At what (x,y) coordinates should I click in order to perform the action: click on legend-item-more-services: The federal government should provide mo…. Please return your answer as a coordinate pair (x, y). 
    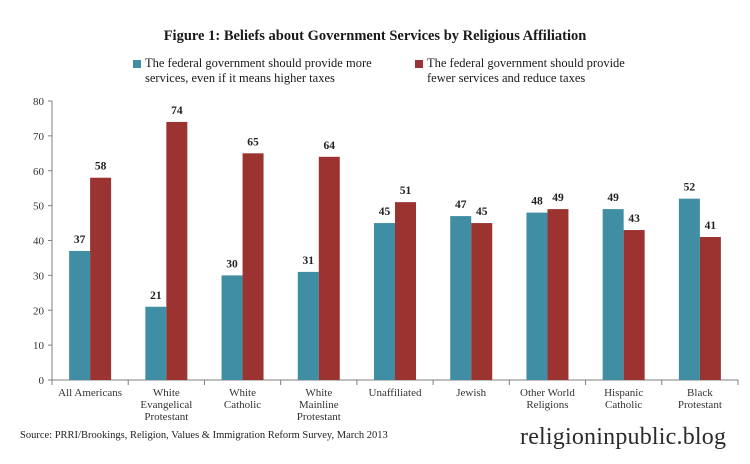
    Looking at the image, I should click on (268, 71).